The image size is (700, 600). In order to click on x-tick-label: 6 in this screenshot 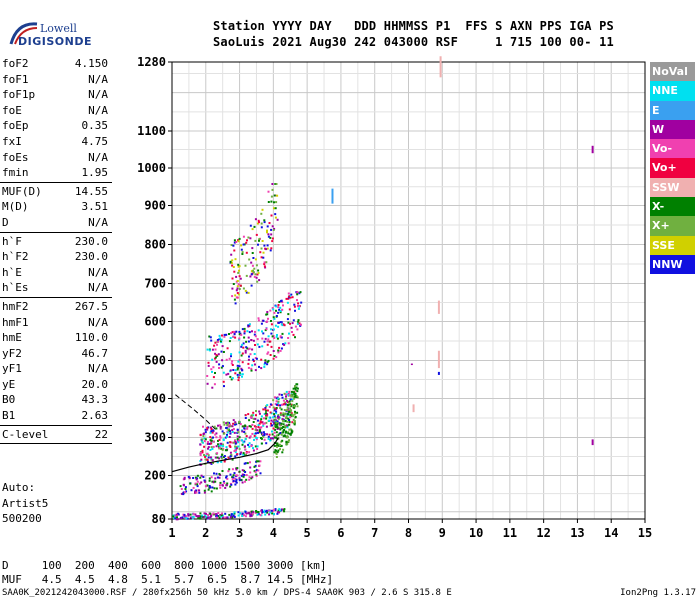, I will do `click(340, 533)`.